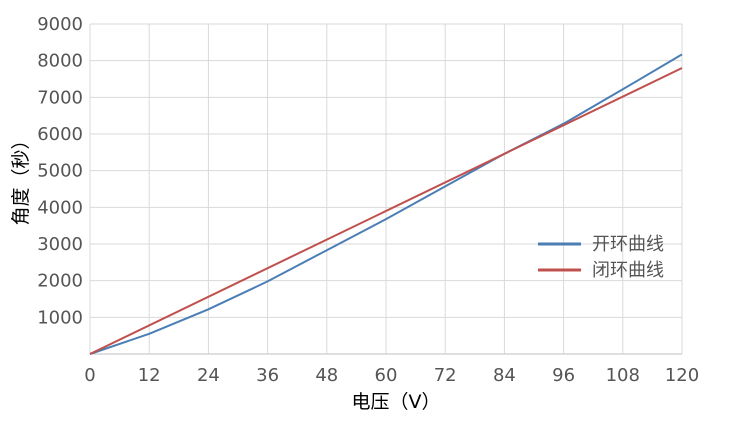  I want to click on y-tick-label: 4000, so click(60, 207).